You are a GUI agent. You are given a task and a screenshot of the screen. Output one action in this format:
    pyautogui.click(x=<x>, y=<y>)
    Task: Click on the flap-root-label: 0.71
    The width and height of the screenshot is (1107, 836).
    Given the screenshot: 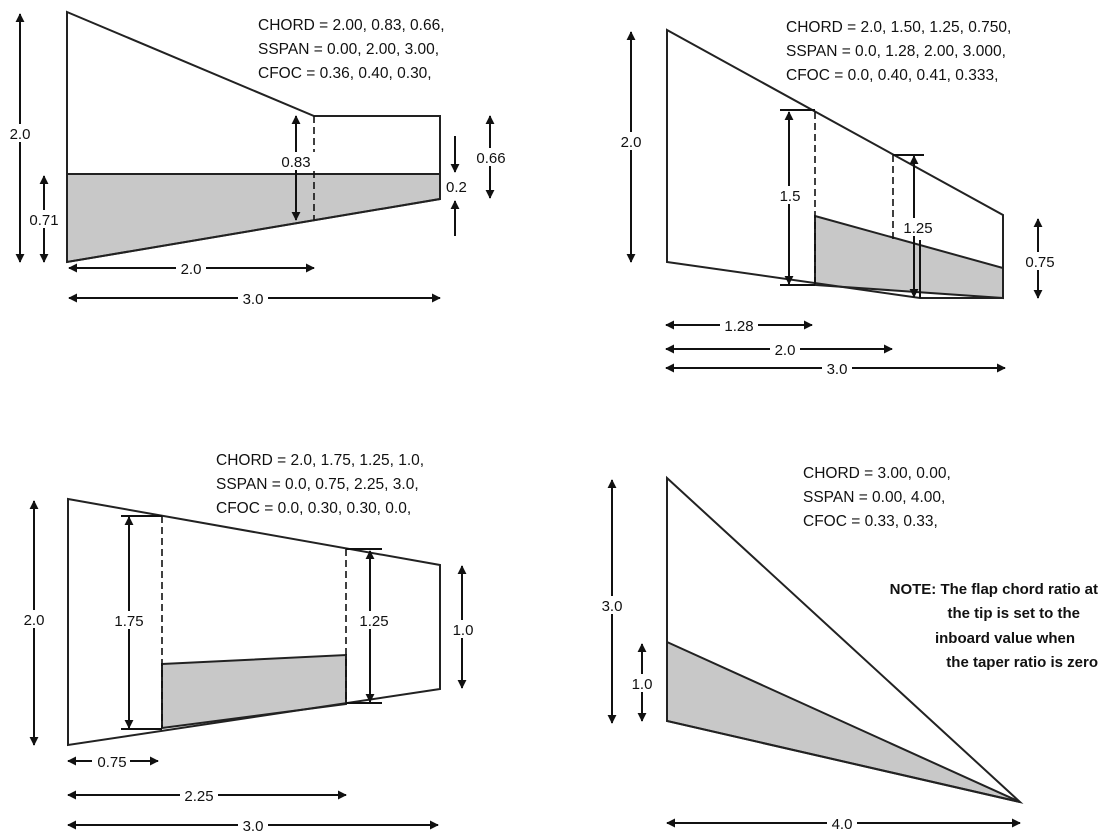 What is the action you would take?
    pyautogui.click(x=43, y=220)
    